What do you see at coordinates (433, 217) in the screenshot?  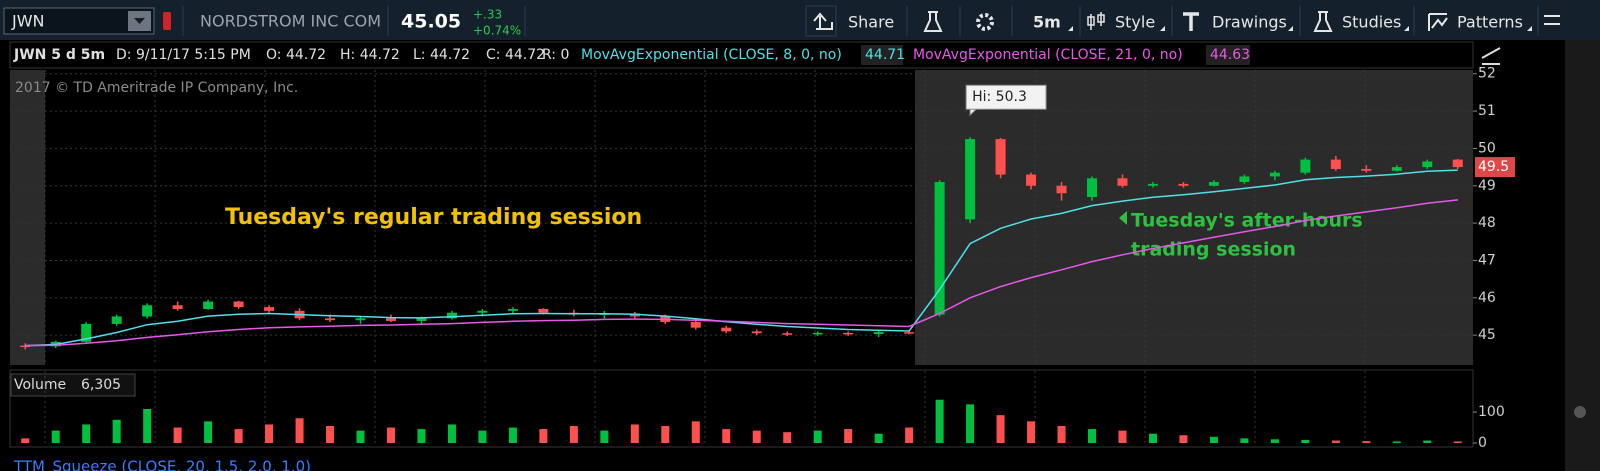 I see `annotation: Tuesday's regular trading session` at bounding box center [433, 217].